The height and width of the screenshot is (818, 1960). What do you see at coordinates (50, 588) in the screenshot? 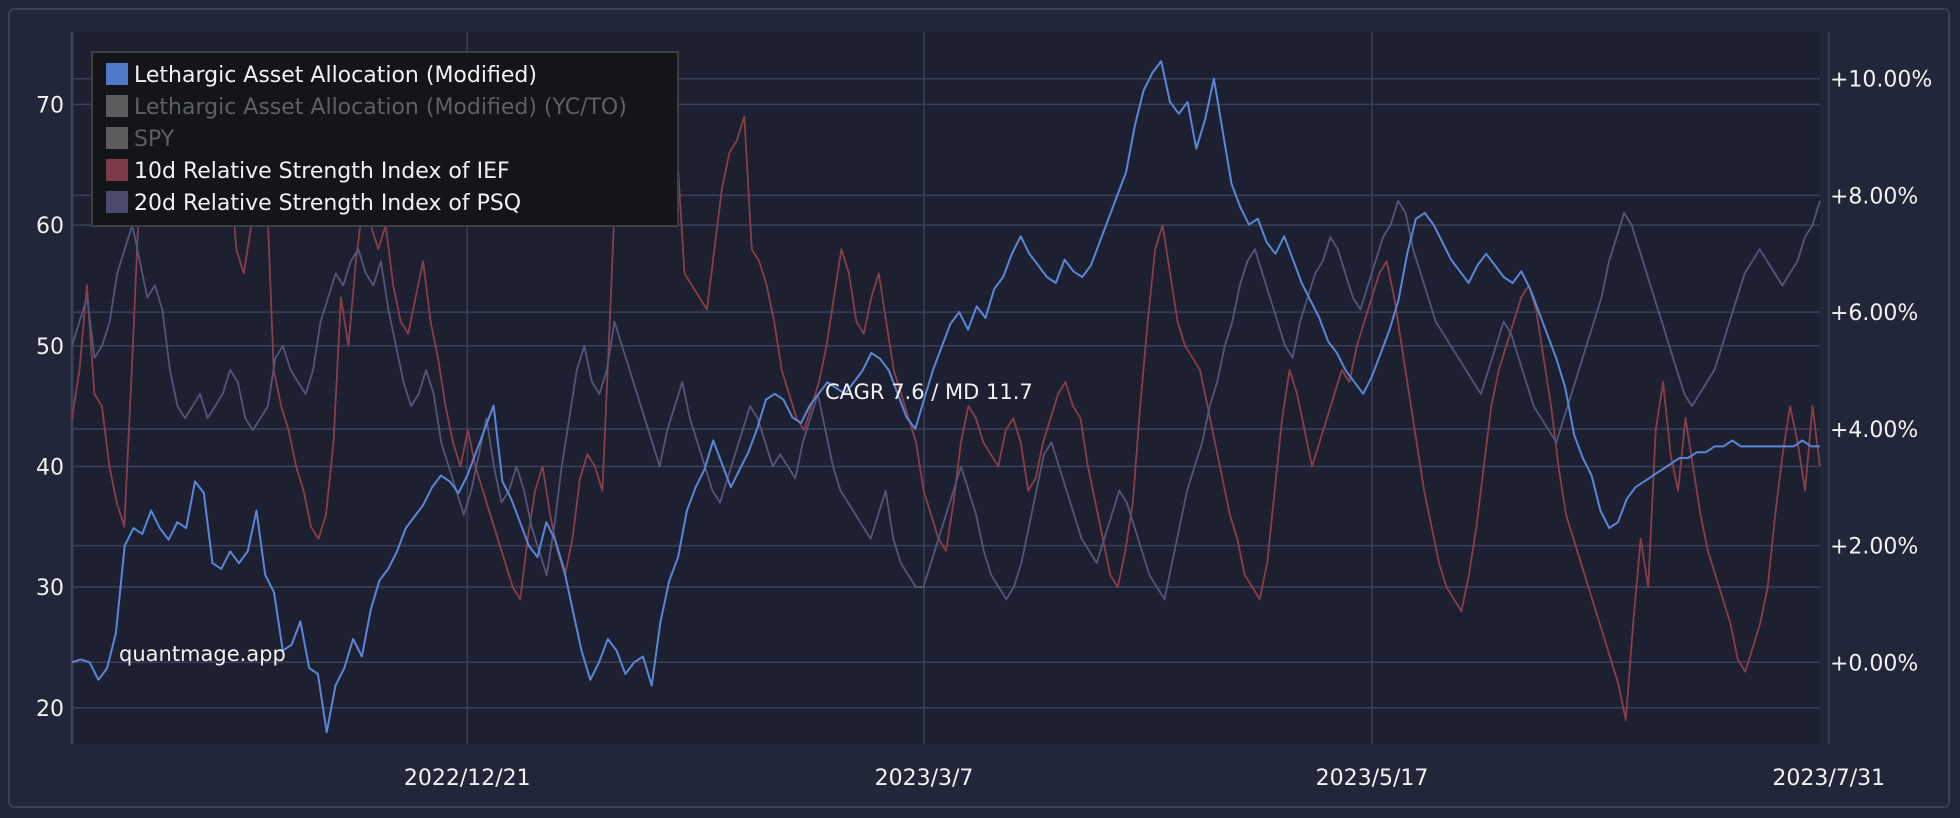
I see `y-left-tick-label: 30` at bounding box center [50, 588].